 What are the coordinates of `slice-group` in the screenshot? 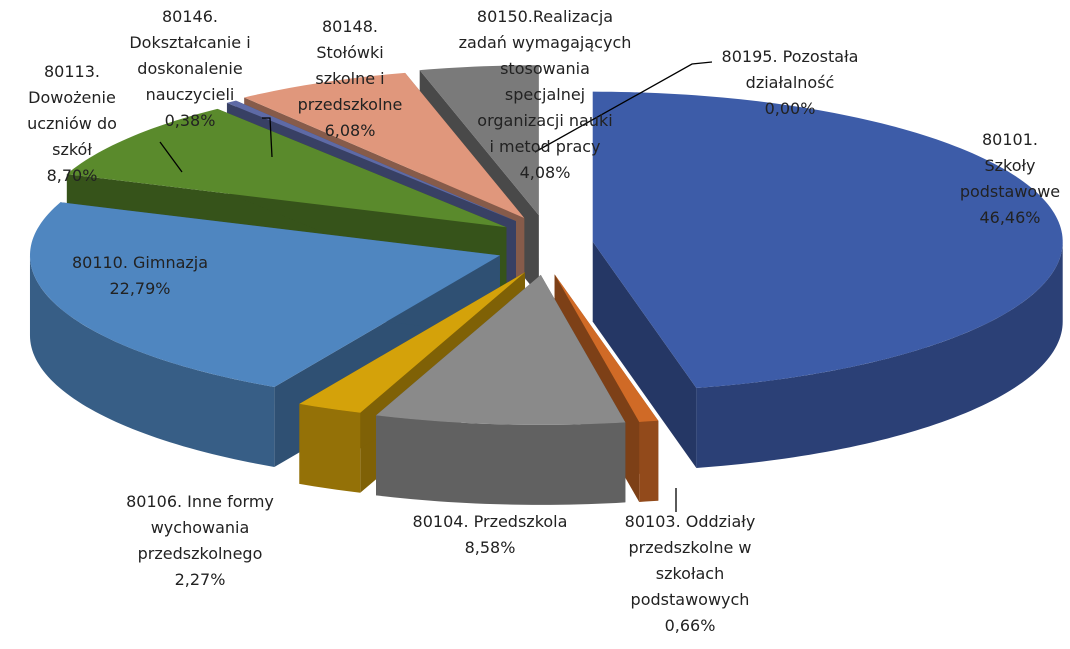 It's located at (501, 389).